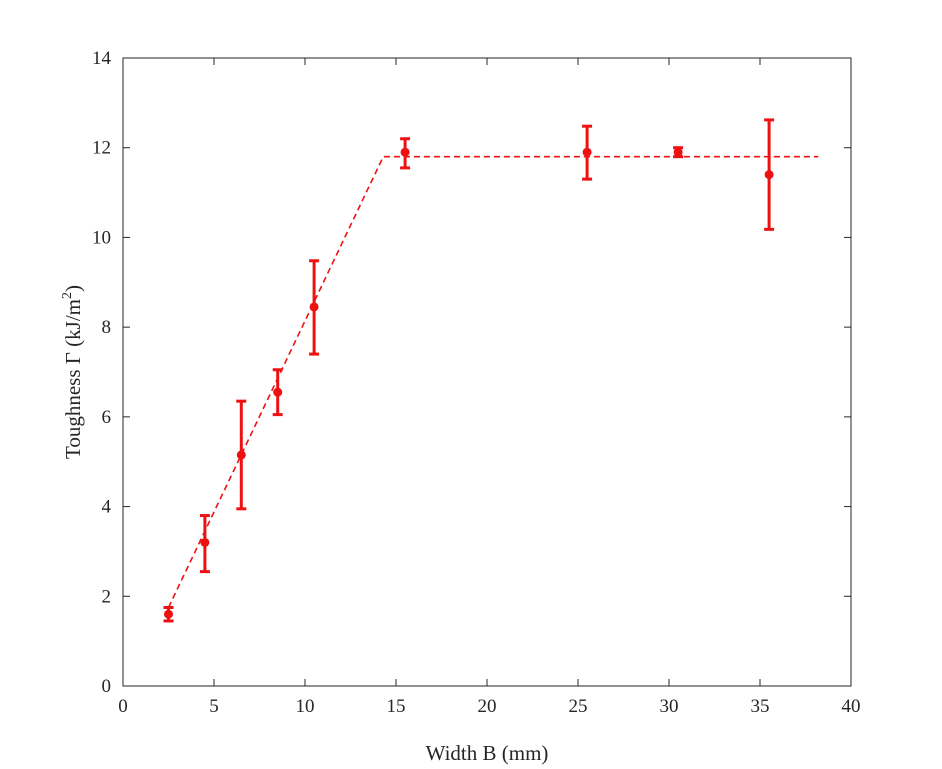 This screenshot has width=942, height=769. I want to click on x-tick-label: 40, so click(851, 706).